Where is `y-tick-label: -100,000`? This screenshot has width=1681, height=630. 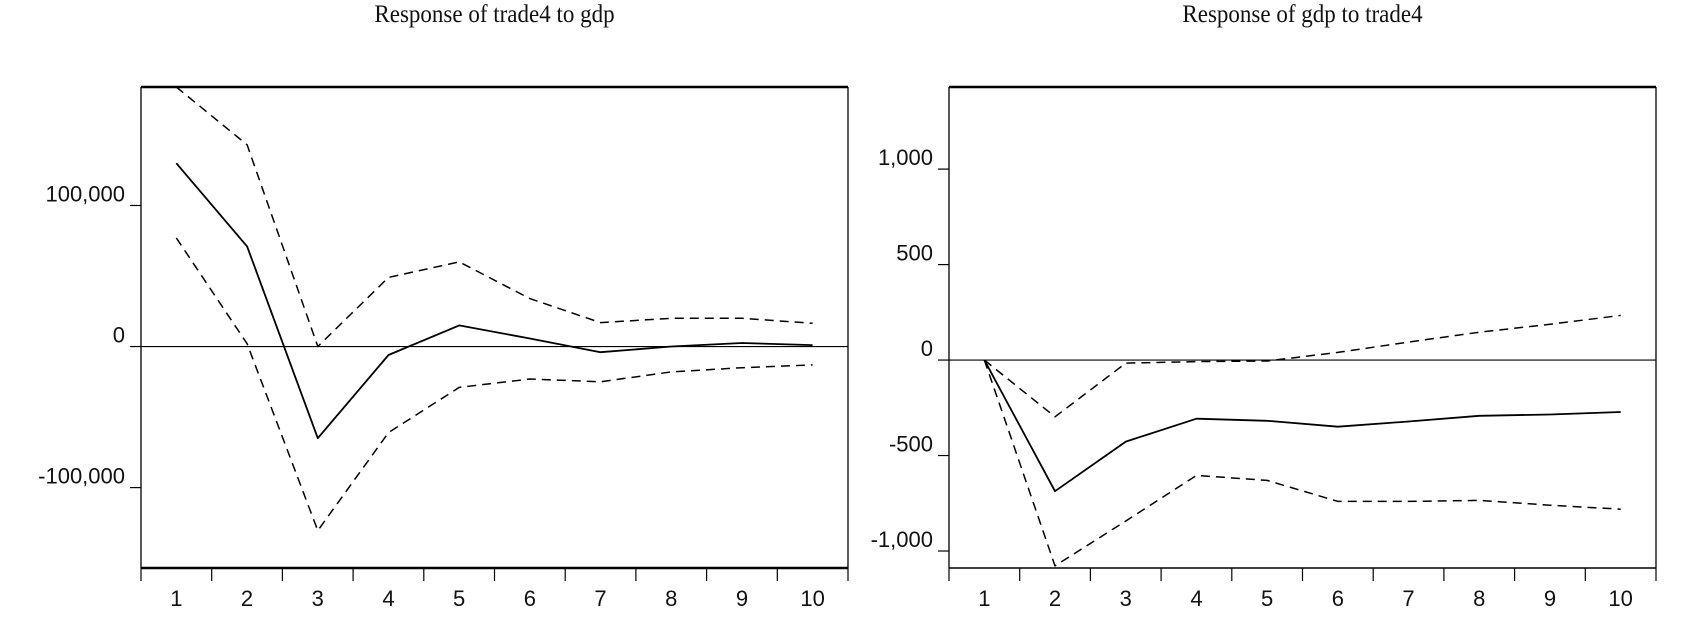 y-tick-label: -100,000 is located at coordinates (81, 476).